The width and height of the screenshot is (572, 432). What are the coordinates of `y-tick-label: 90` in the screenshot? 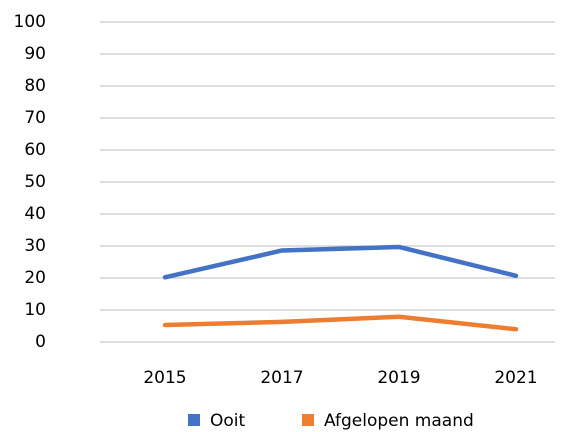 It's located at (35, 54).